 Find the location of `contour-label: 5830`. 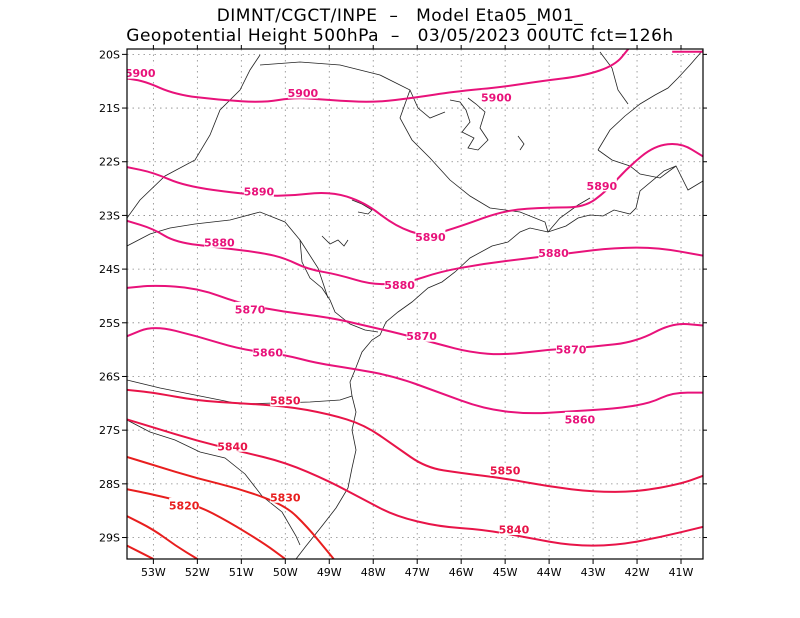

contour-label: 5830 is located at coordinates (285, 497).